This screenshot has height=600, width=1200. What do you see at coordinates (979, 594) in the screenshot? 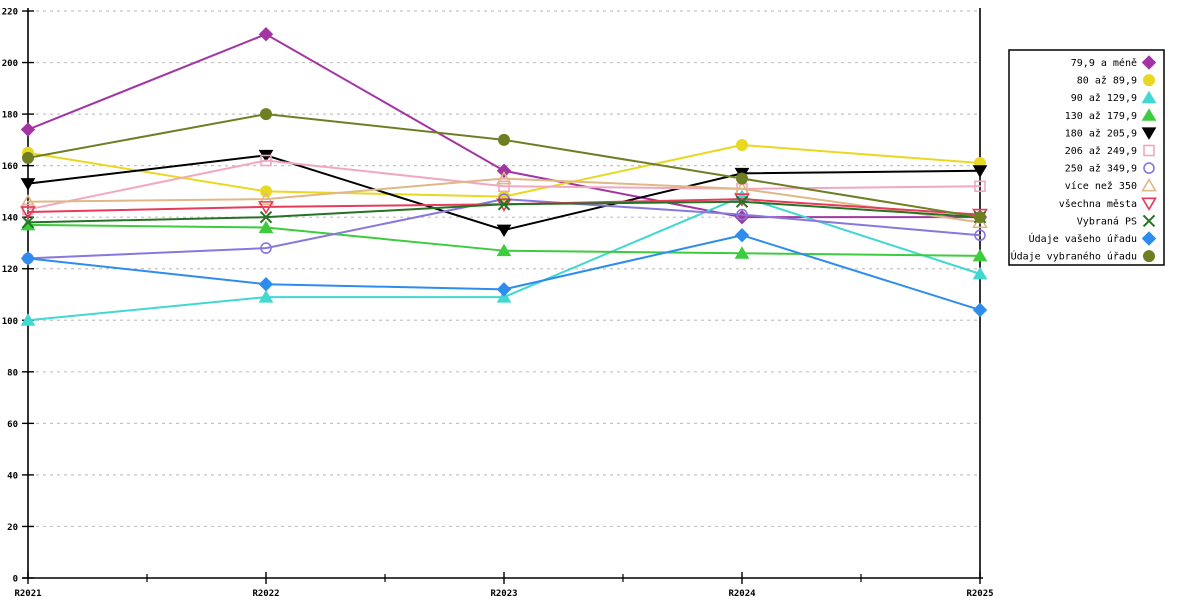
I see `x-tick-label: R2025` at bounding box center [979, 594].